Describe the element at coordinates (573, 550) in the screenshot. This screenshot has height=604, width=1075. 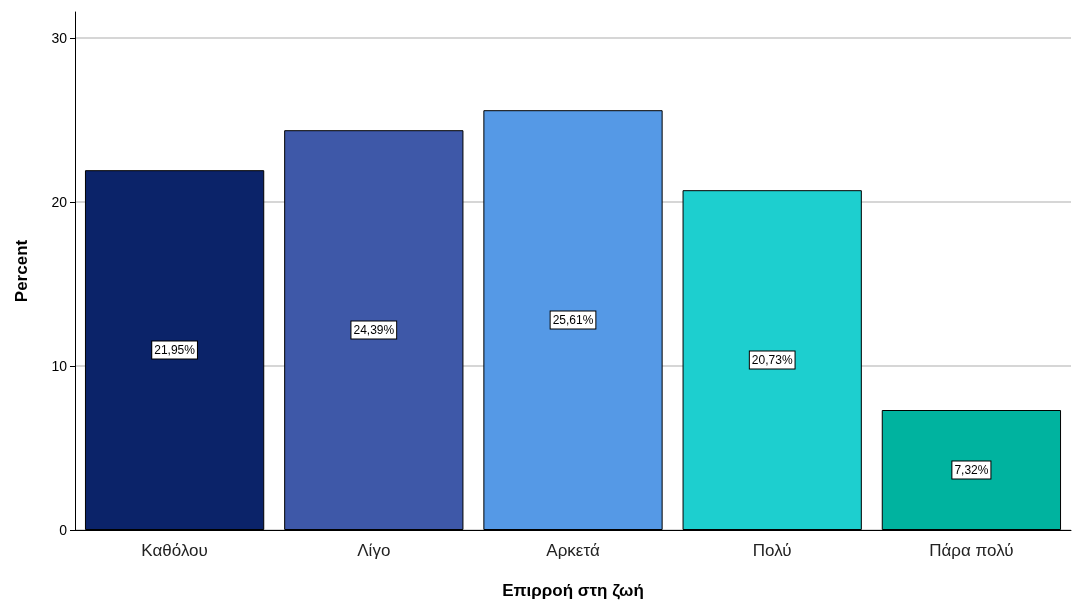
I see `x-tick-label: Αρκετά` at that location.